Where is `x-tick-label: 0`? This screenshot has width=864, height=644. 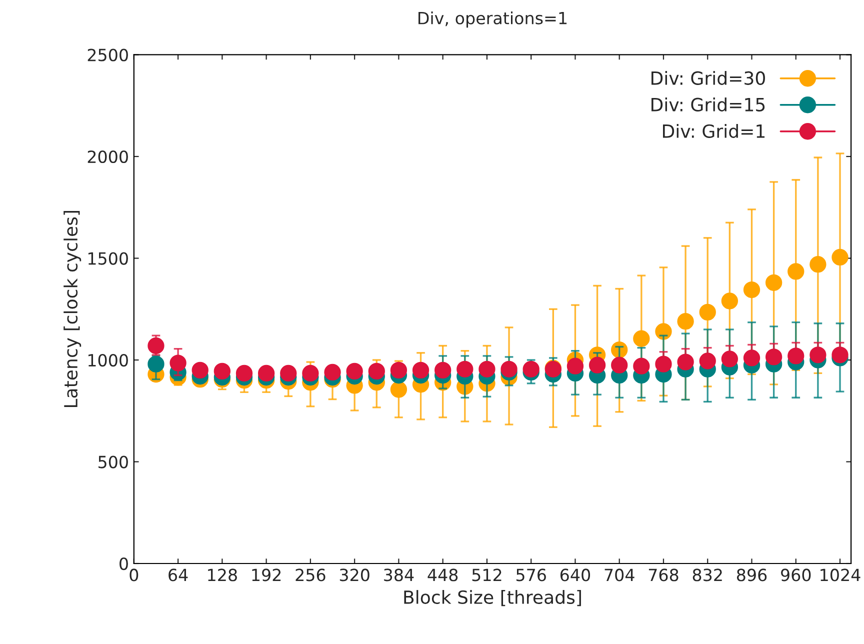 x-tick-label: 0 is located at coordinates (134, 575).